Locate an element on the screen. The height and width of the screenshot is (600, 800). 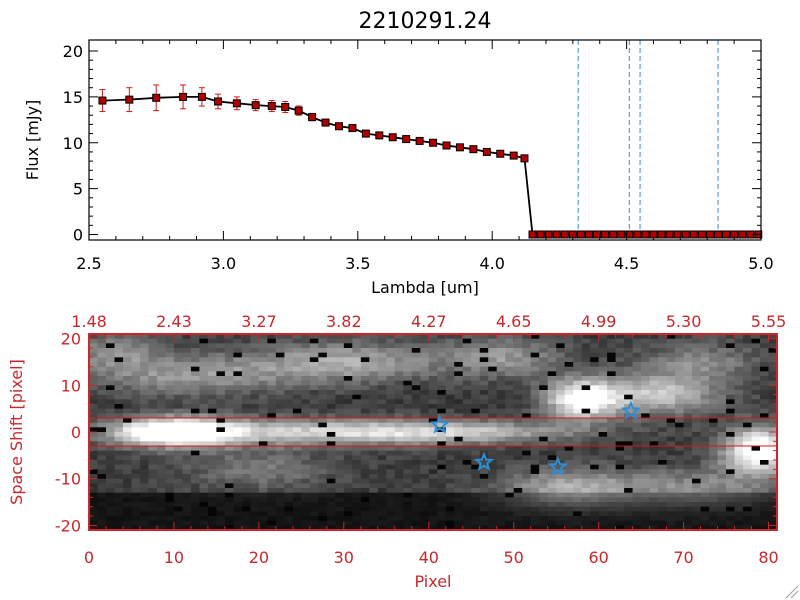
resize-grip-icon is located at coordinates (792, 592).